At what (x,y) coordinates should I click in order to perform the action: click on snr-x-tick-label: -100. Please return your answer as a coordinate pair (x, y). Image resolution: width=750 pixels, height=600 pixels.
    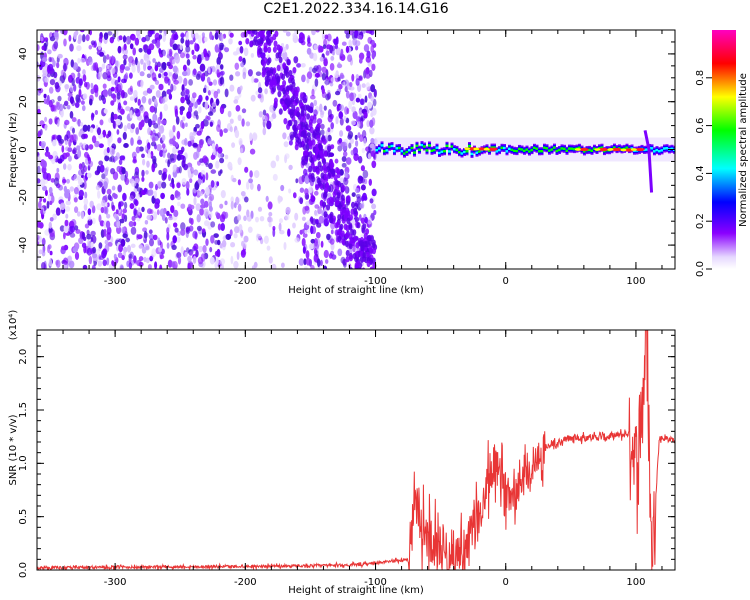
    Looking at the image, I should click on (375, 582).